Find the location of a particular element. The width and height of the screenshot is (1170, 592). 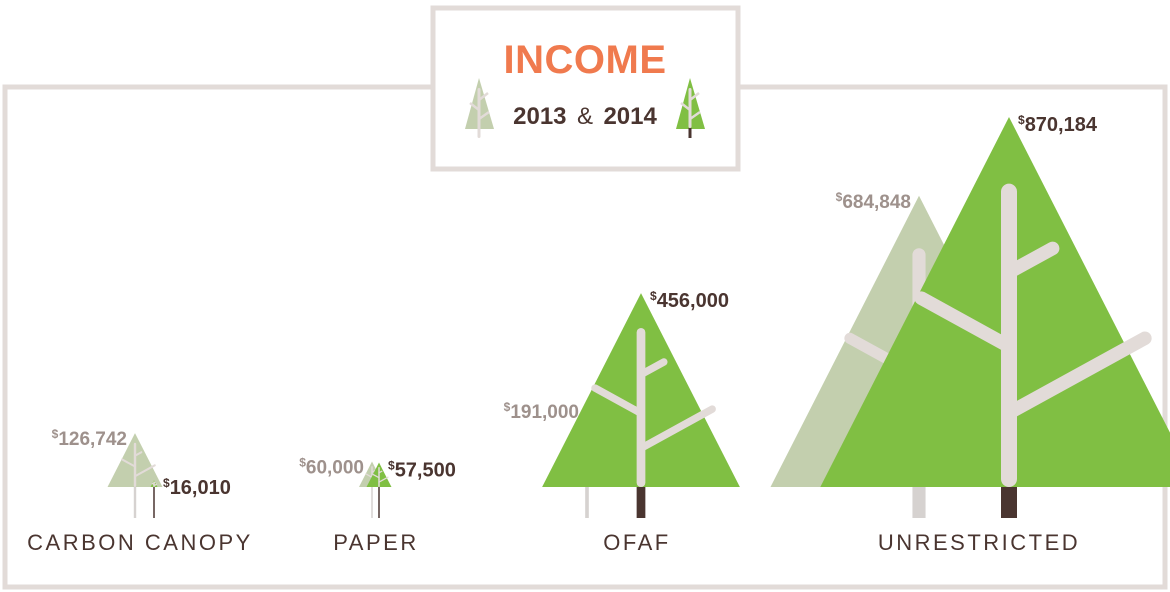

tree-paper-2014 is located at coordinates (379, 490).